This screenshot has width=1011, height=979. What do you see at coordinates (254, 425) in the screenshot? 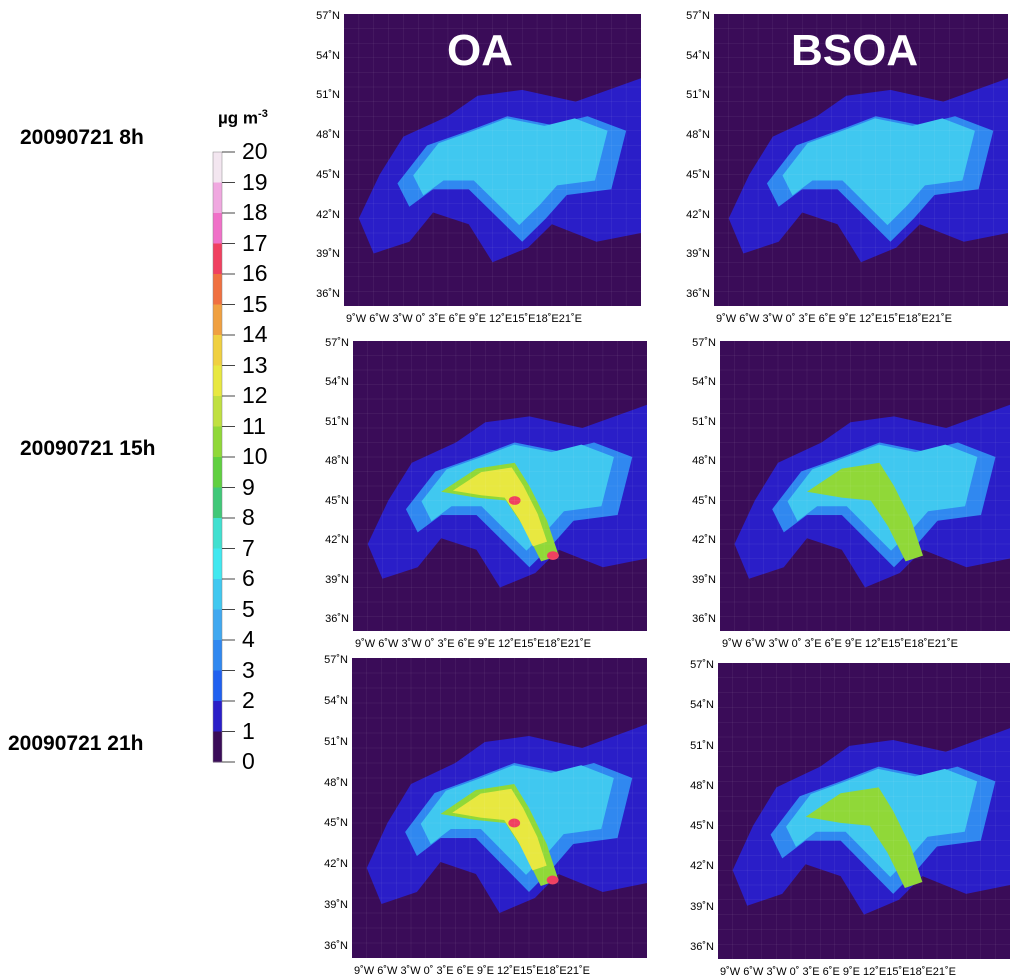
I see `colorbar-tick-label: 11` at bounding box center [254, 425].